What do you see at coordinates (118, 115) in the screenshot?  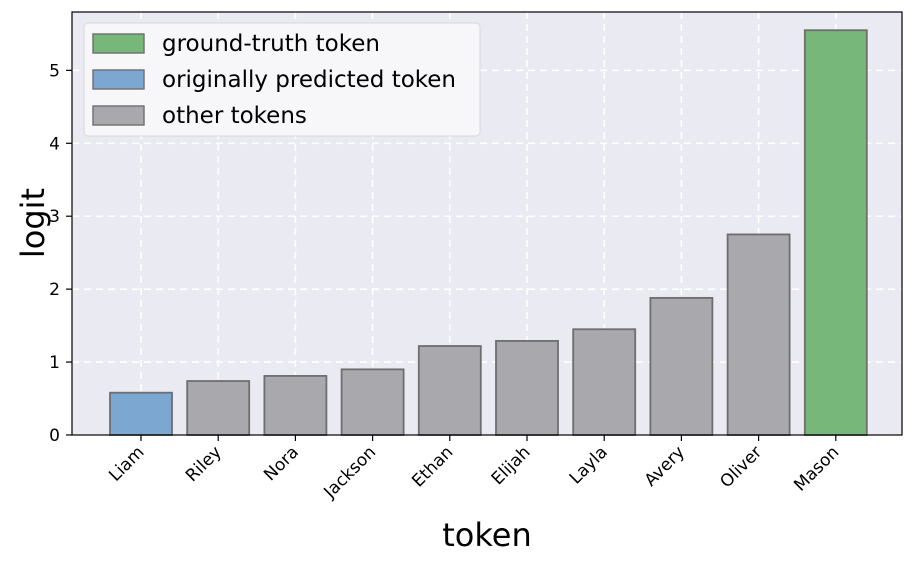 I see `legend-swatch-other` at bounding box center [118, 115].